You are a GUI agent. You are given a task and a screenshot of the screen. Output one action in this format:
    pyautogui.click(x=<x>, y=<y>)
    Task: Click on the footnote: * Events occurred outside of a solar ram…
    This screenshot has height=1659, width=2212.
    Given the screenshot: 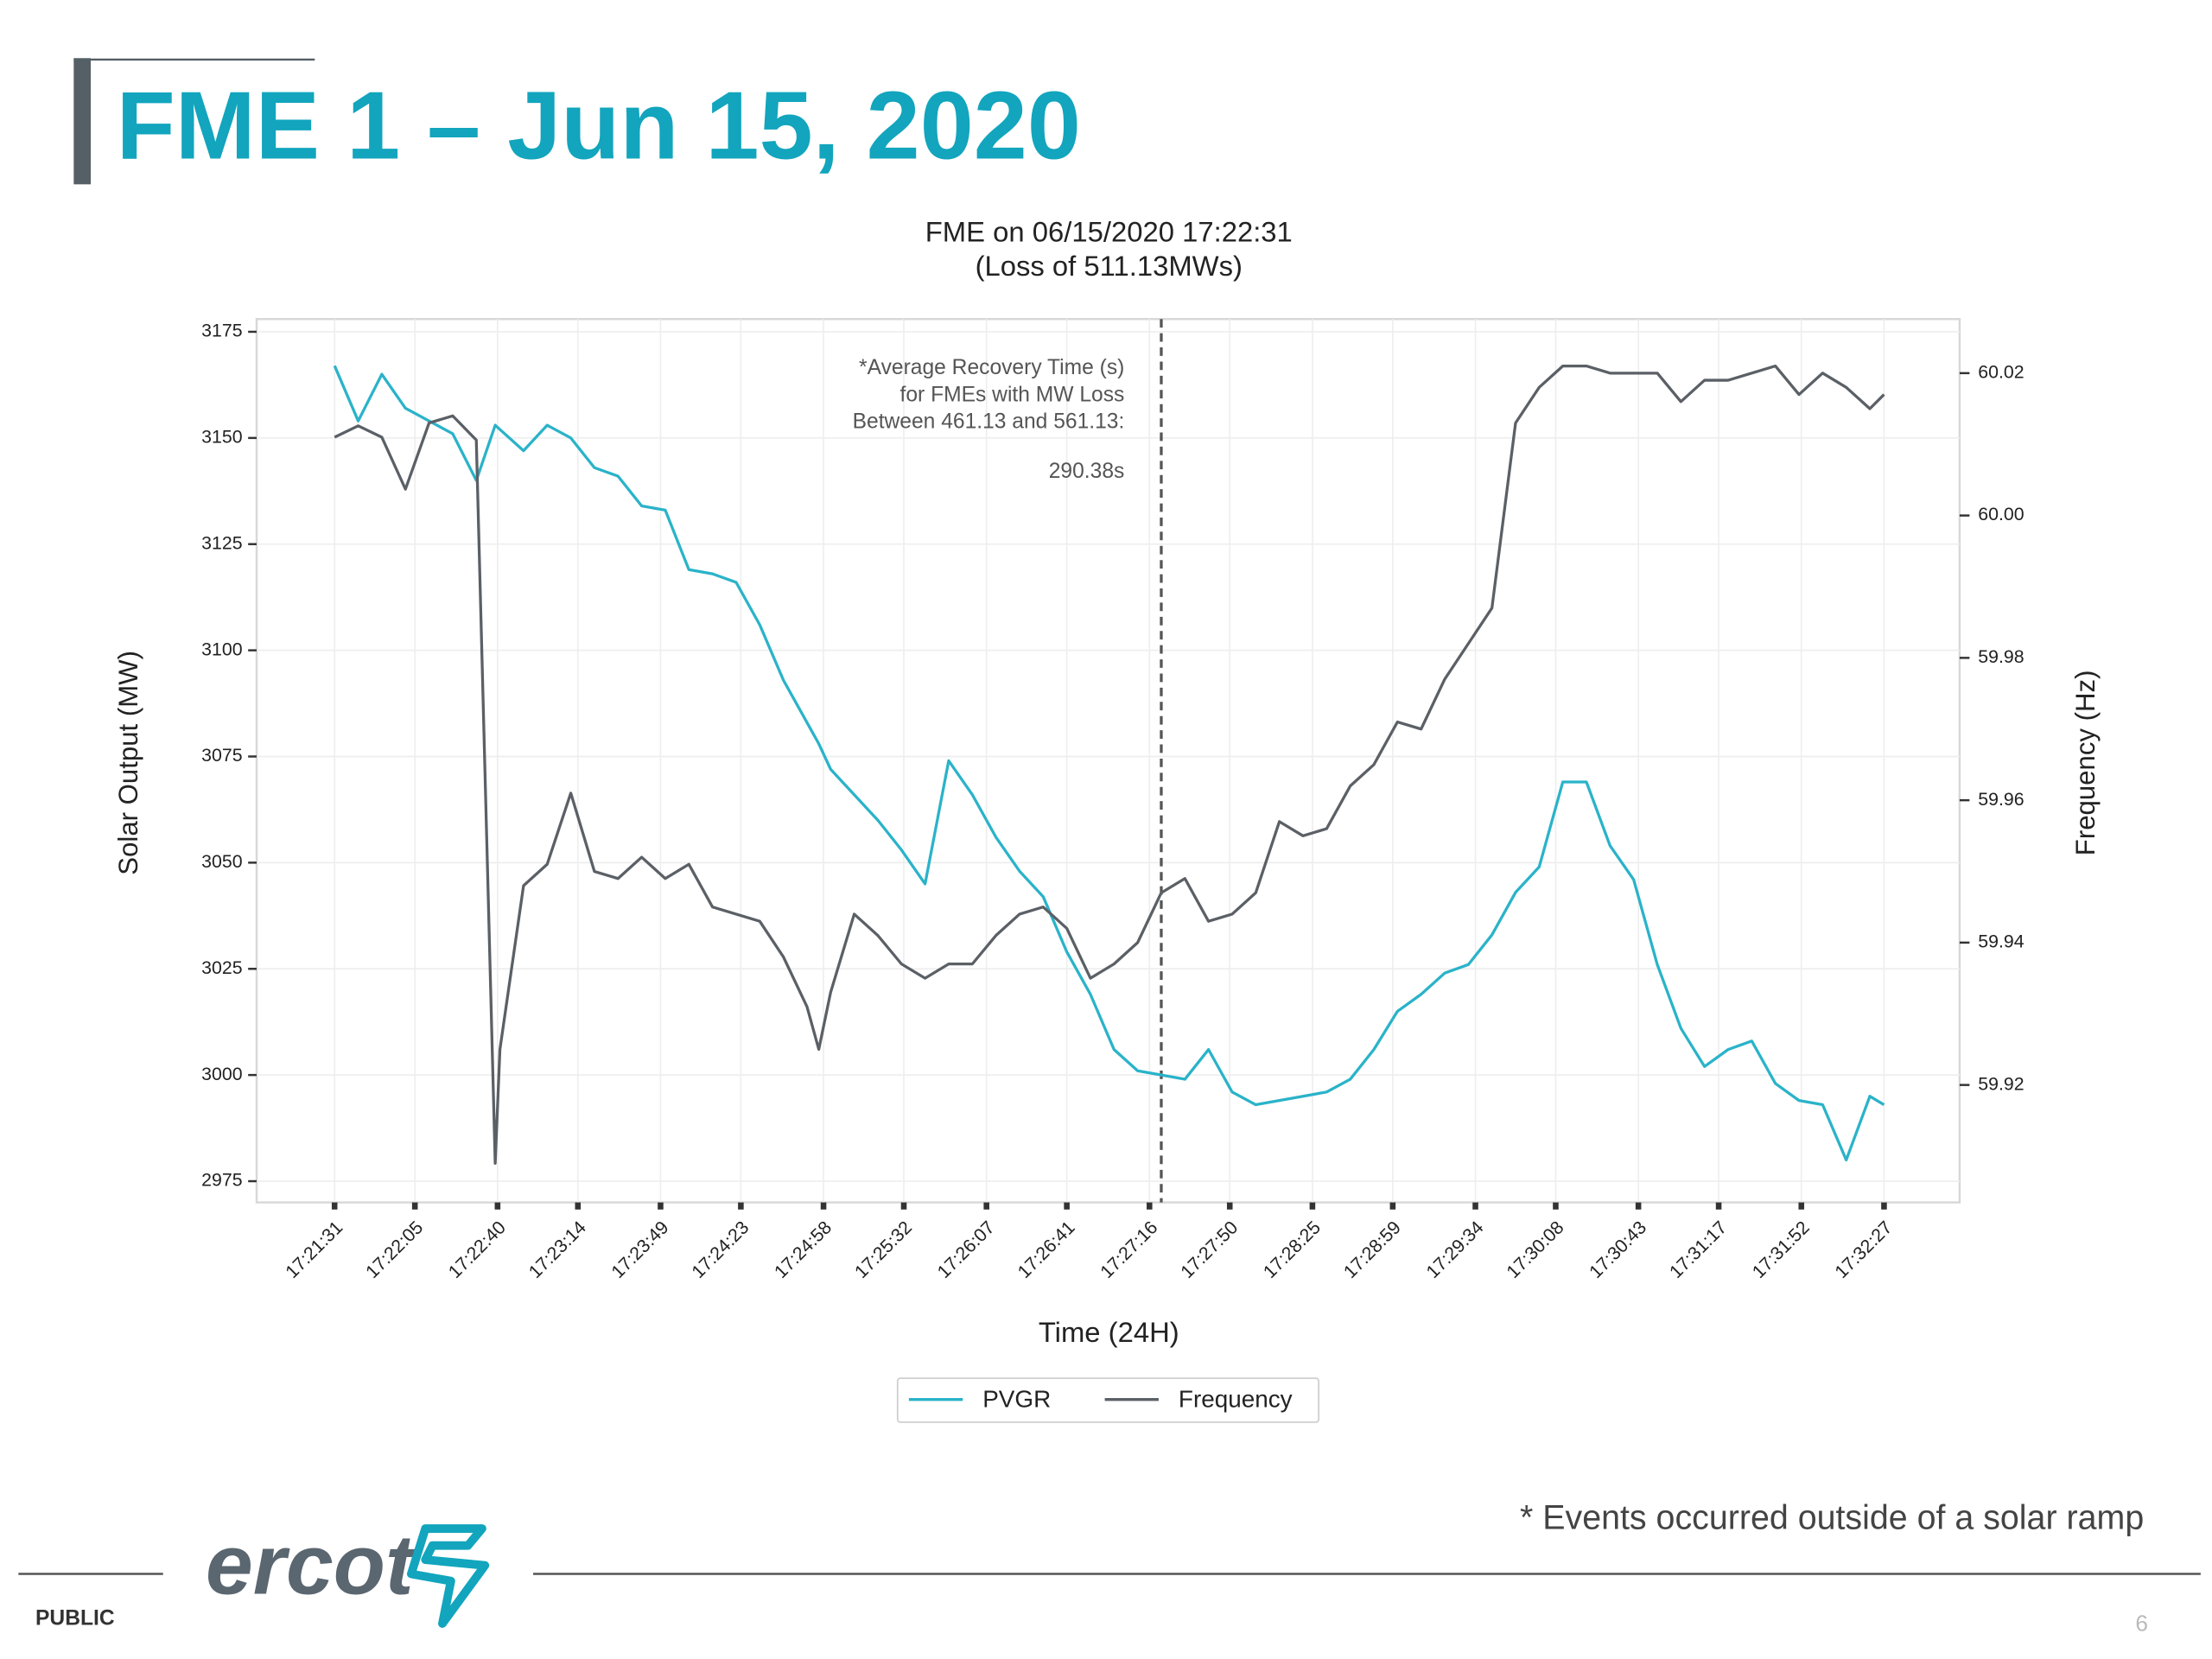 What is the action you would take?
    pyautogui.click(x=1832, y=1518)
    